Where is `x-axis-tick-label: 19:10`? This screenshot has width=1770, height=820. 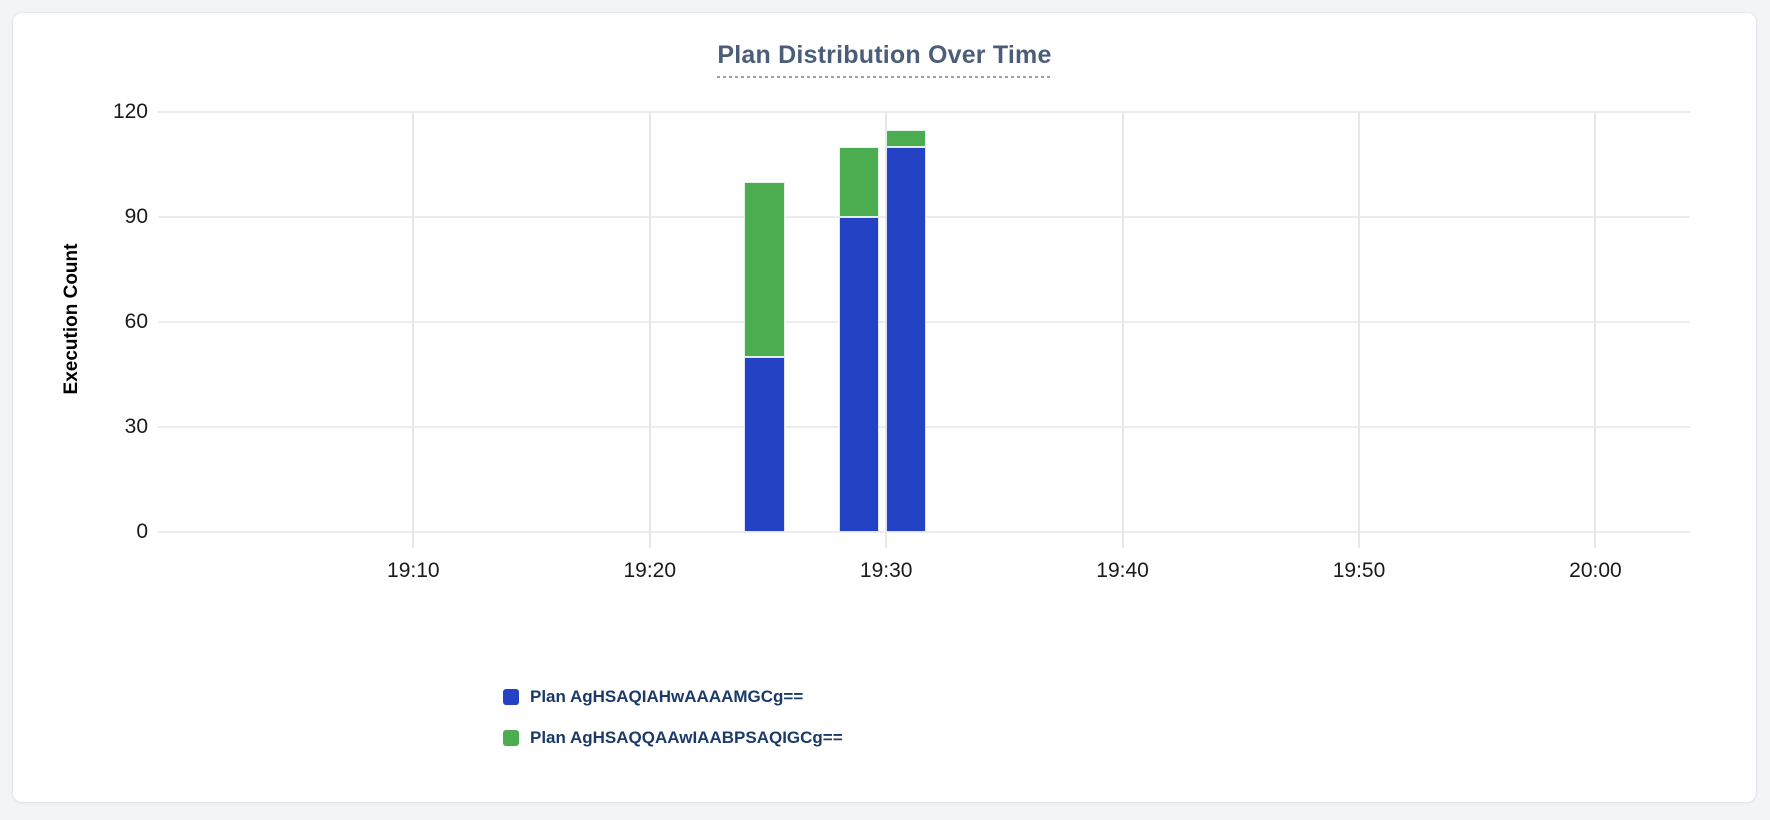
x-axis-tick-label: 19:10 is located at coordinates (413, 570).